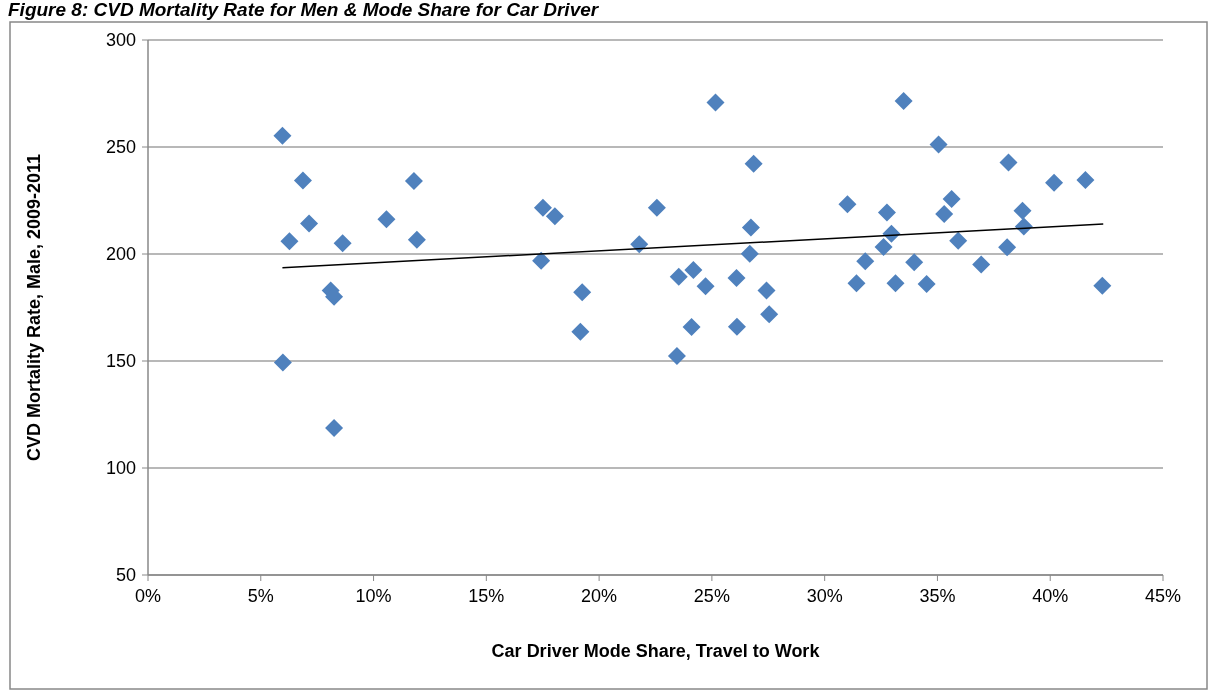  I want to click on x-tick-label: 45%, so click(1163, 596).